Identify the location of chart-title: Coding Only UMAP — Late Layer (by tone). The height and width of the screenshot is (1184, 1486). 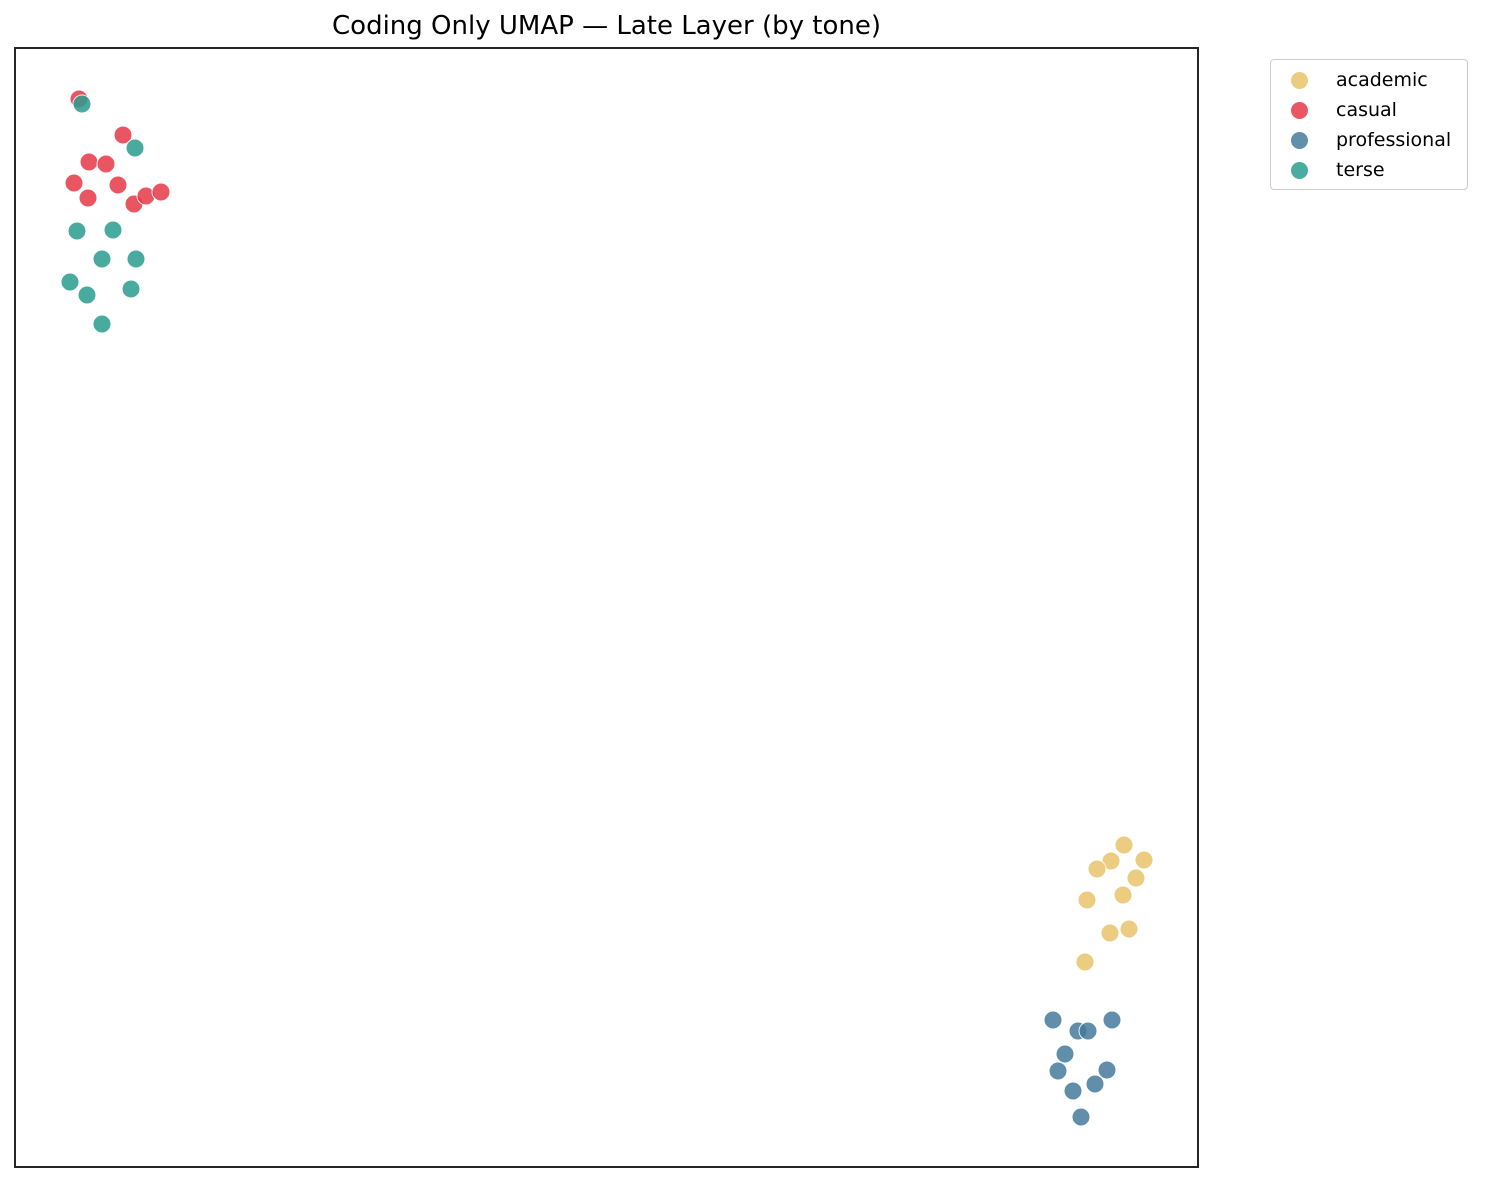
(606, 26).